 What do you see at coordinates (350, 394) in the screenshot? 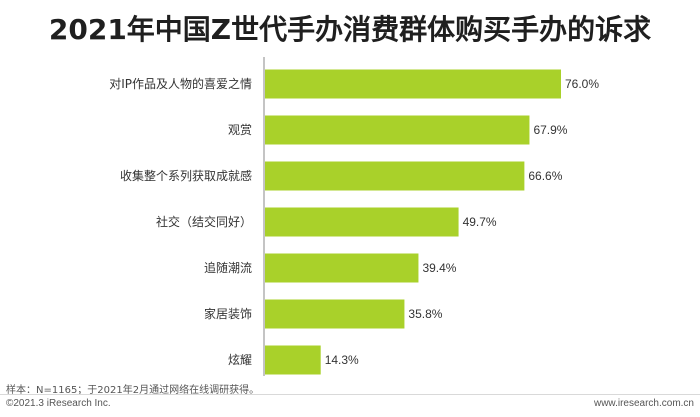
I see `footer-divider` at bounding box center [350, 394].